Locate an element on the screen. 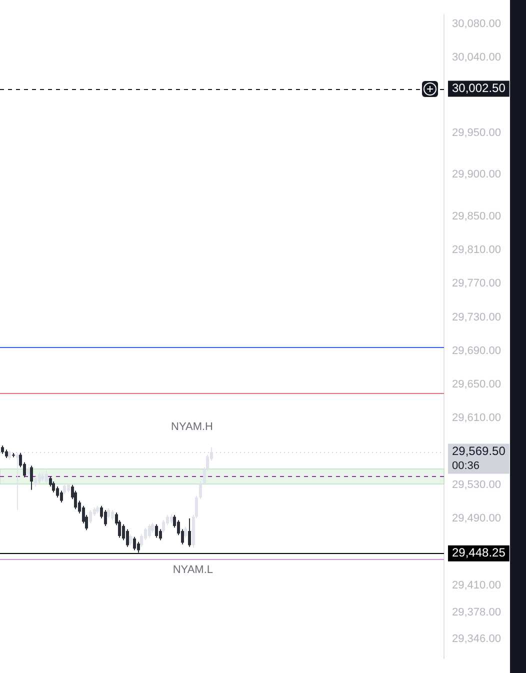 The height and width of the screenshot is (673, 526). y-tick-label: 29,490.00 is located at coordinates (476, 518).